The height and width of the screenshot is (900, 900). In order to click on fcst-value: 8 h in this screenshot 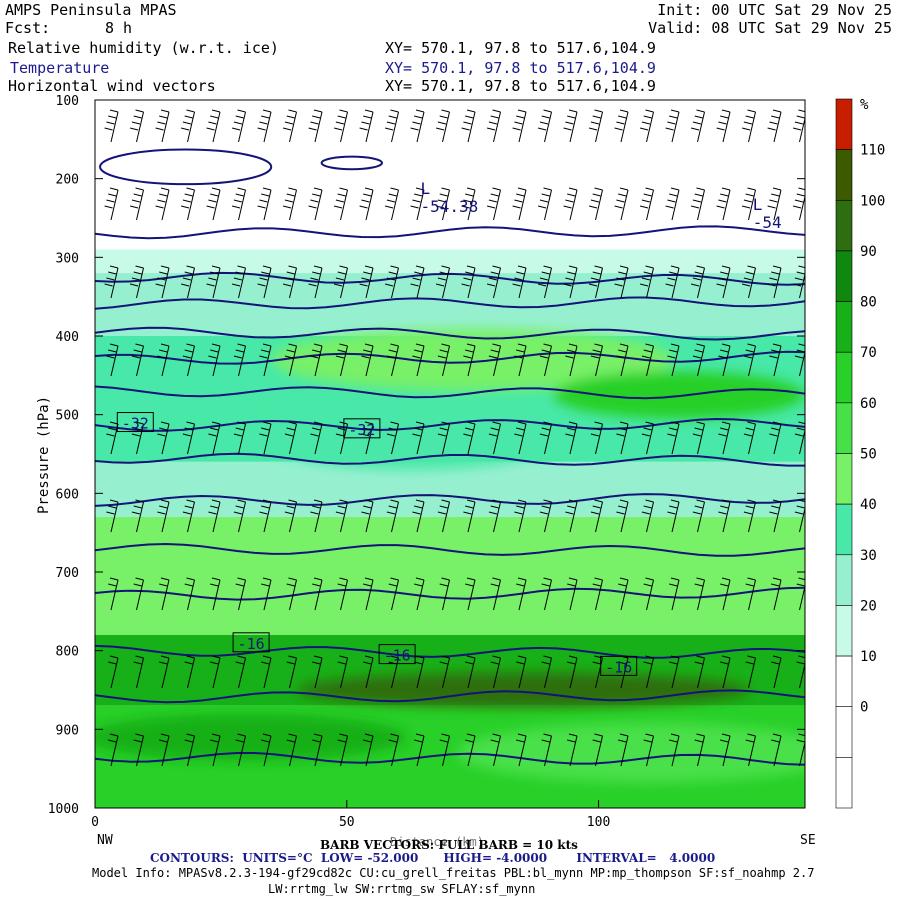, I will do `click(119, 28)`.